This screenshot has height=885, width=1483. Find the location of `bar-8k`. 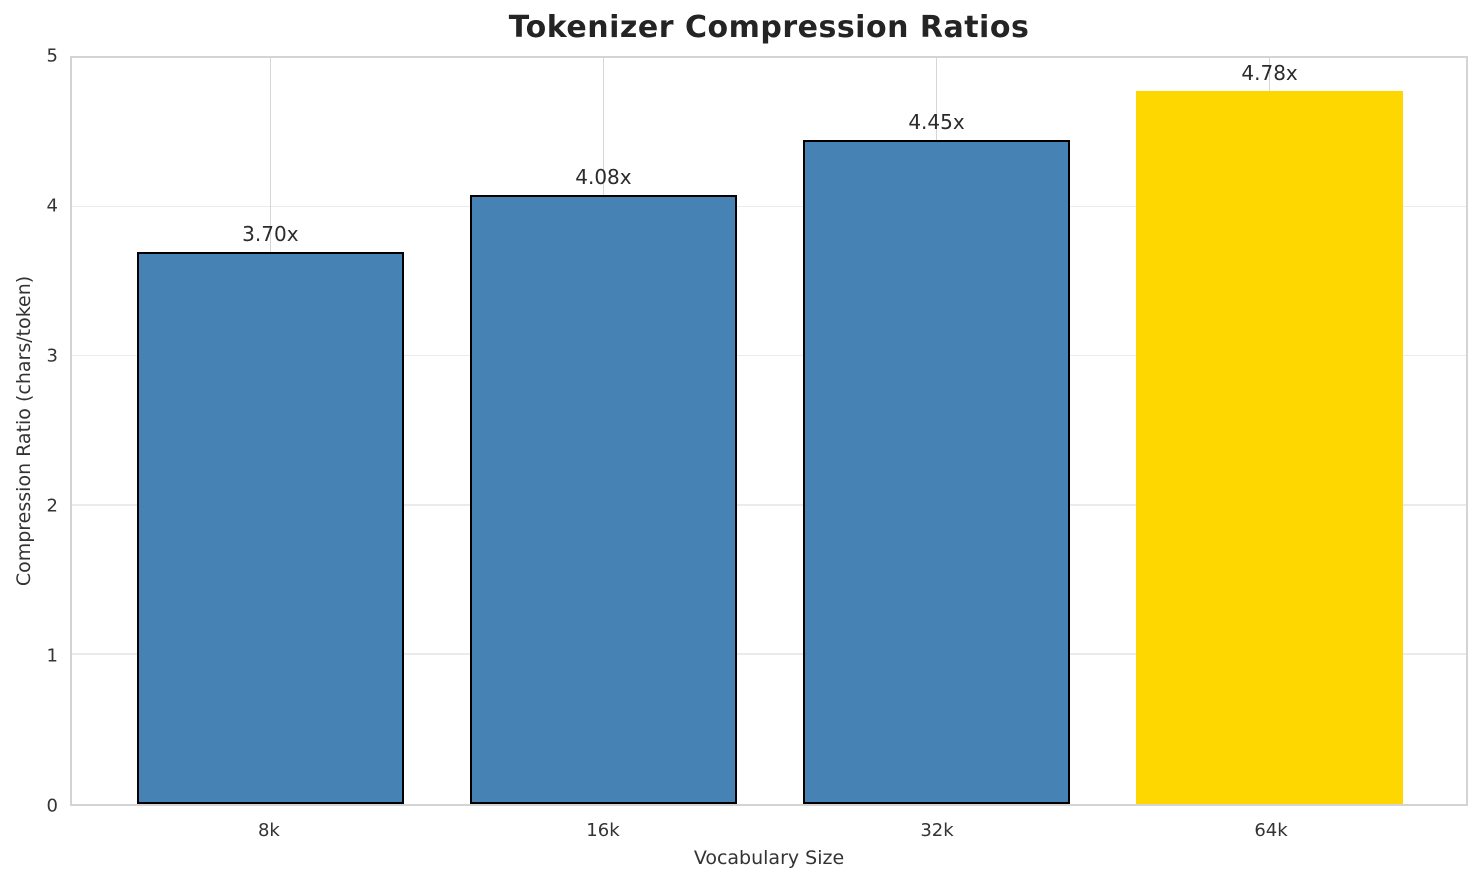

bar-8k is located at coordinates (270, 527).